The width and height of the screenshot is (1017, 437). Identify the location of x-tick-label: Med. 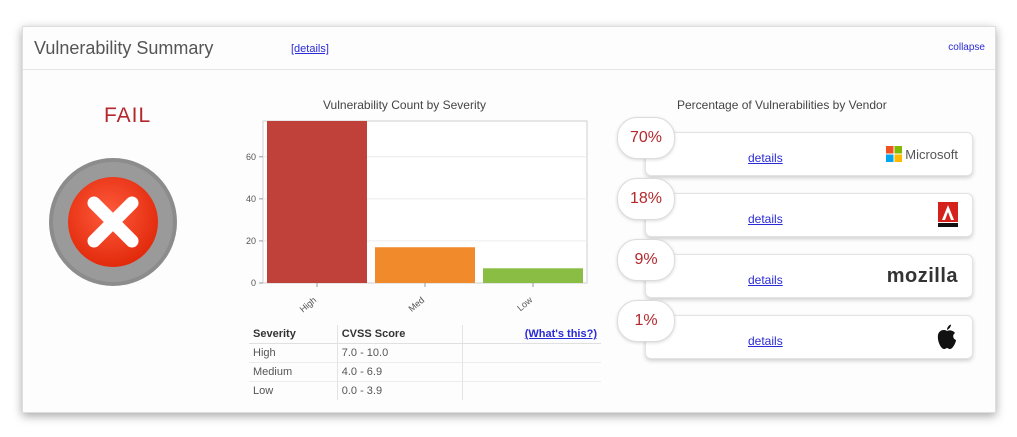
(416, 304).